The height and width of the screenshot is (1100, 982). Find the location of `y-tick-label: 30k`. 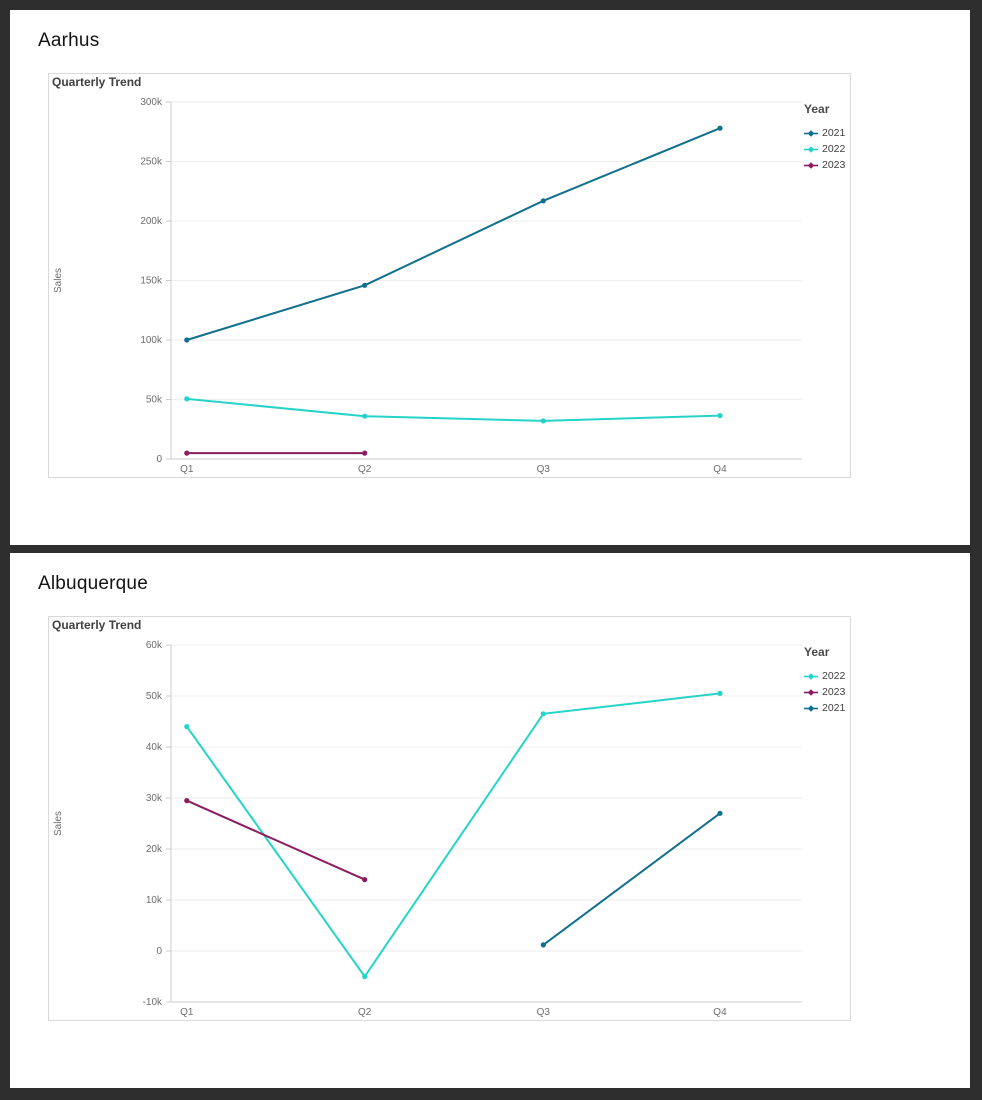

y-tick-label: 30k is located at coordinates (154, 798).